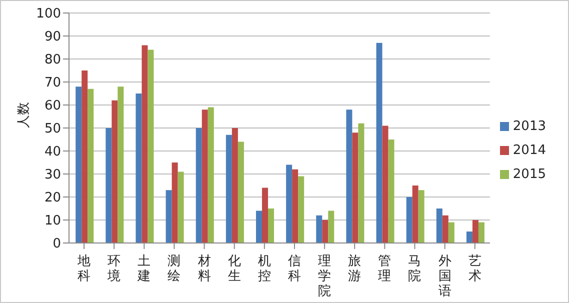 This screenshot has height=303, width=569. Describe the element at coordinates (529, 174) in the screenshot. I see `legend-label: 2015` at that location.